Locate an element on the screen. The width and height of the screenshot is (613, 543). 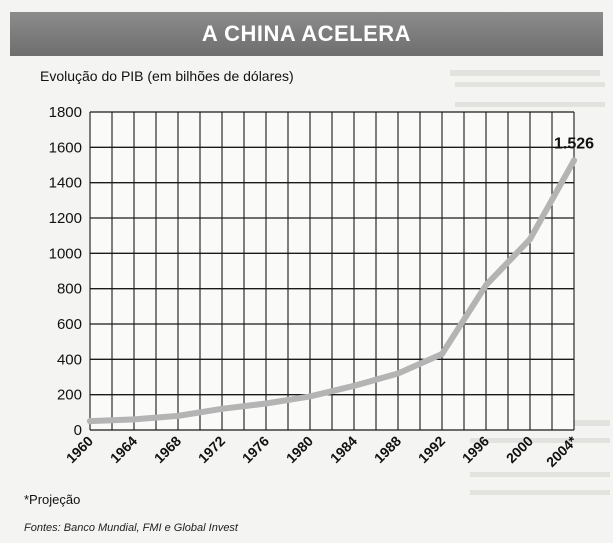
x-tick-label: 2004* is located at coordinates (562, 451).